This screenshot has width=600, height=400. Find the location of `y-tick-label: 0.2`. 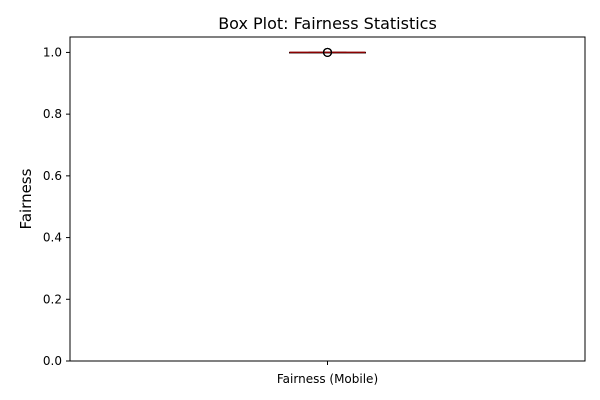

y-tick-label: 0.2 is located at coordinates (52, 299).